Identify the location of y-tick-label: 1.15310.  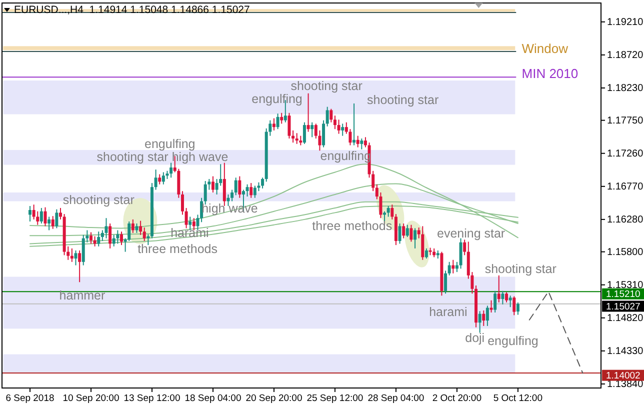
(625, 285).